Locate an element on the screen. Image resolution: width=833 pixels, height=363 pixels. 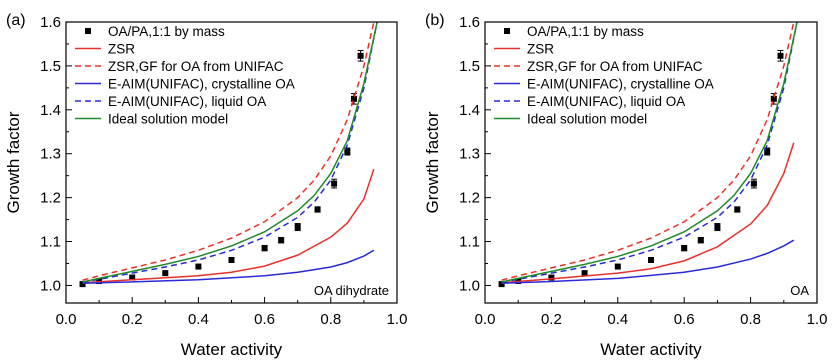
panel-annotation: OA dihydrate is located at coordinates (351, 290).